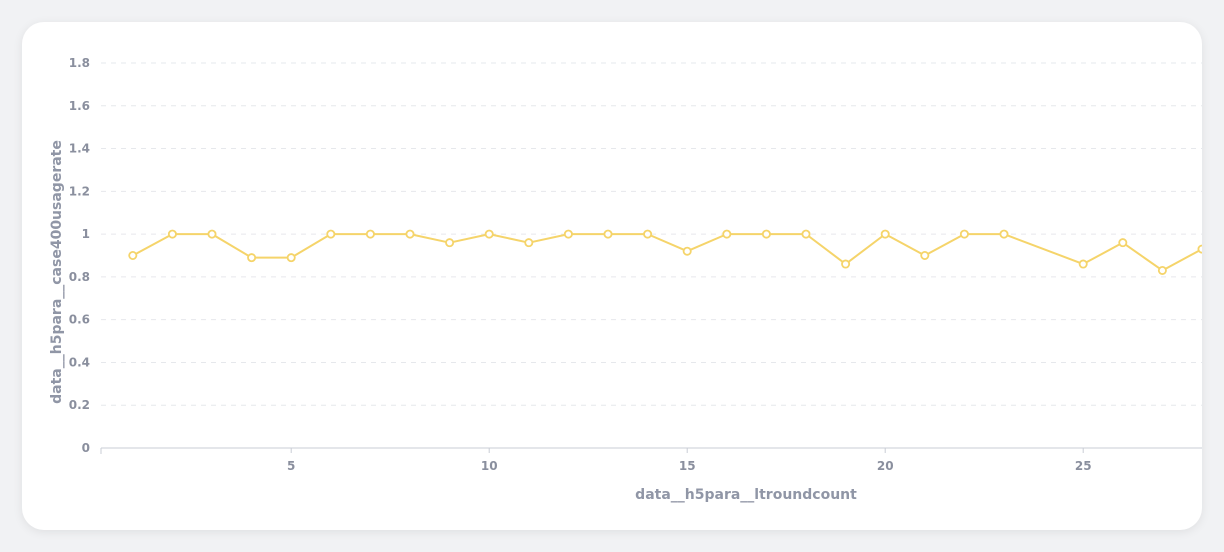 The image size is (1224, 552). Describe the element at coordinates (79, 320) in the screenshot. I see `y-tick-label: 0.6` at that location.